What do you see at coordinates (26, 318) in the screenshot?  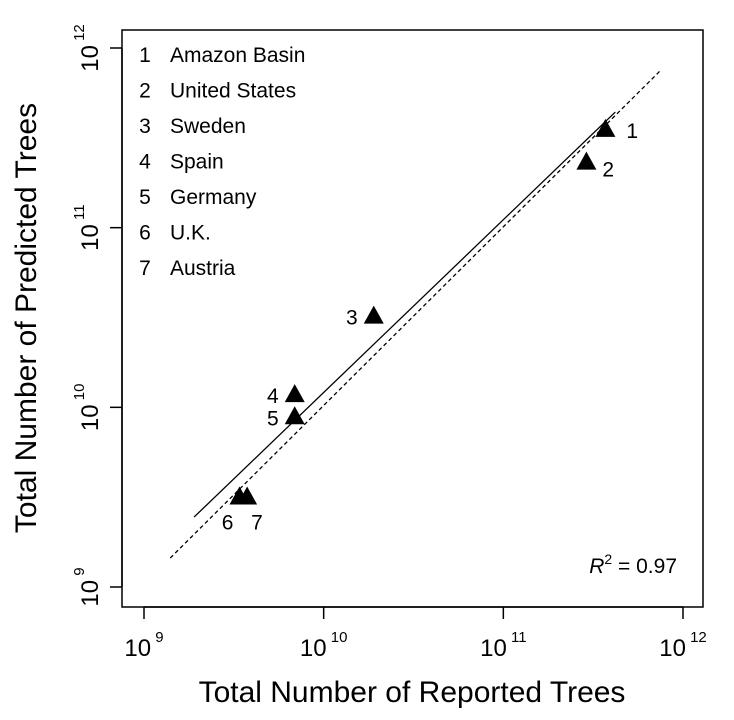 I see `y-axis-title: Total Number of Predicted Trees` at bounding box center [26, 318].